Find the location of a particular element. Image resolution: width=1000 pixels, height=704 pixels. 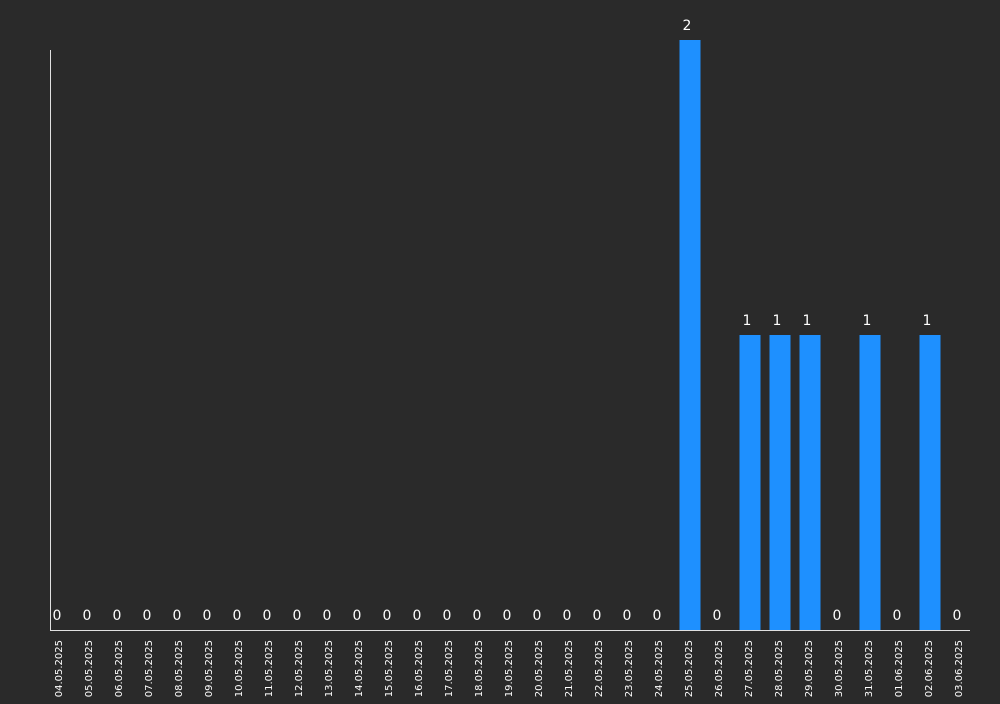

x-tick-label: 19.05.2025 is located at coordinates (509, 668).